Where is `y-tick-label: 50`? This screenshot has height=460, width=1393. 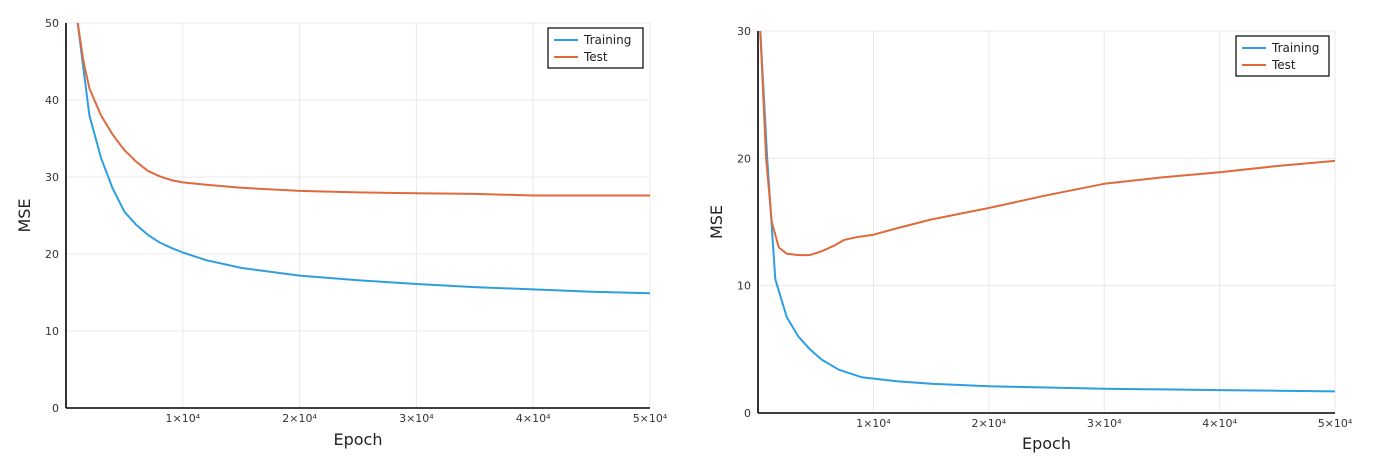
y-tick-label: 50 is located at coordinates (52, 23).